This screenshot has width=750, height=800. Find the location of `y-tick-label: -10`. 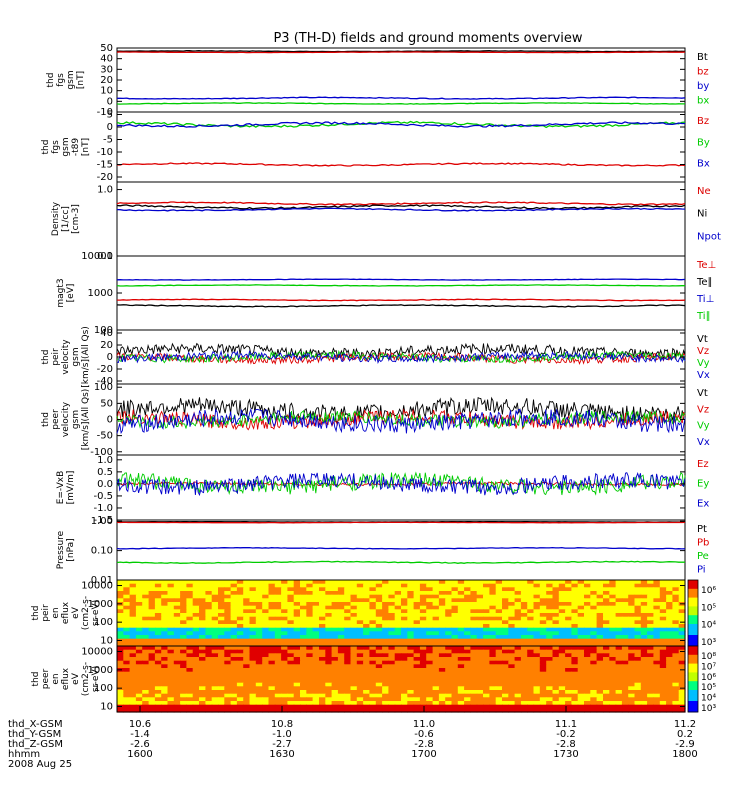

y-tick-label: -10 is located at coordinates (105, 112).